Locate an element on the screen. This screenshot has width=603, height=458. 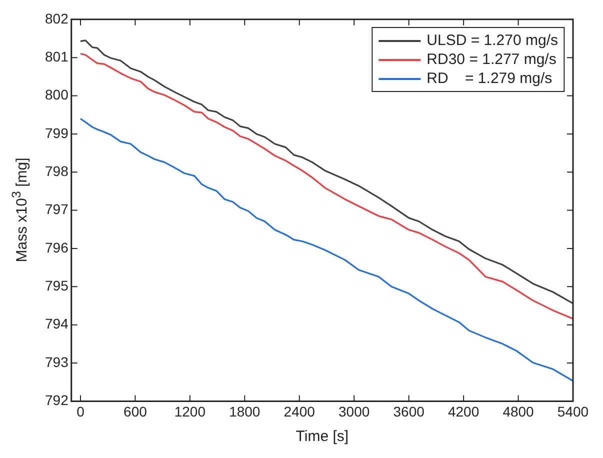
y-tick-label: 799 is located at coordinates (57, 132).